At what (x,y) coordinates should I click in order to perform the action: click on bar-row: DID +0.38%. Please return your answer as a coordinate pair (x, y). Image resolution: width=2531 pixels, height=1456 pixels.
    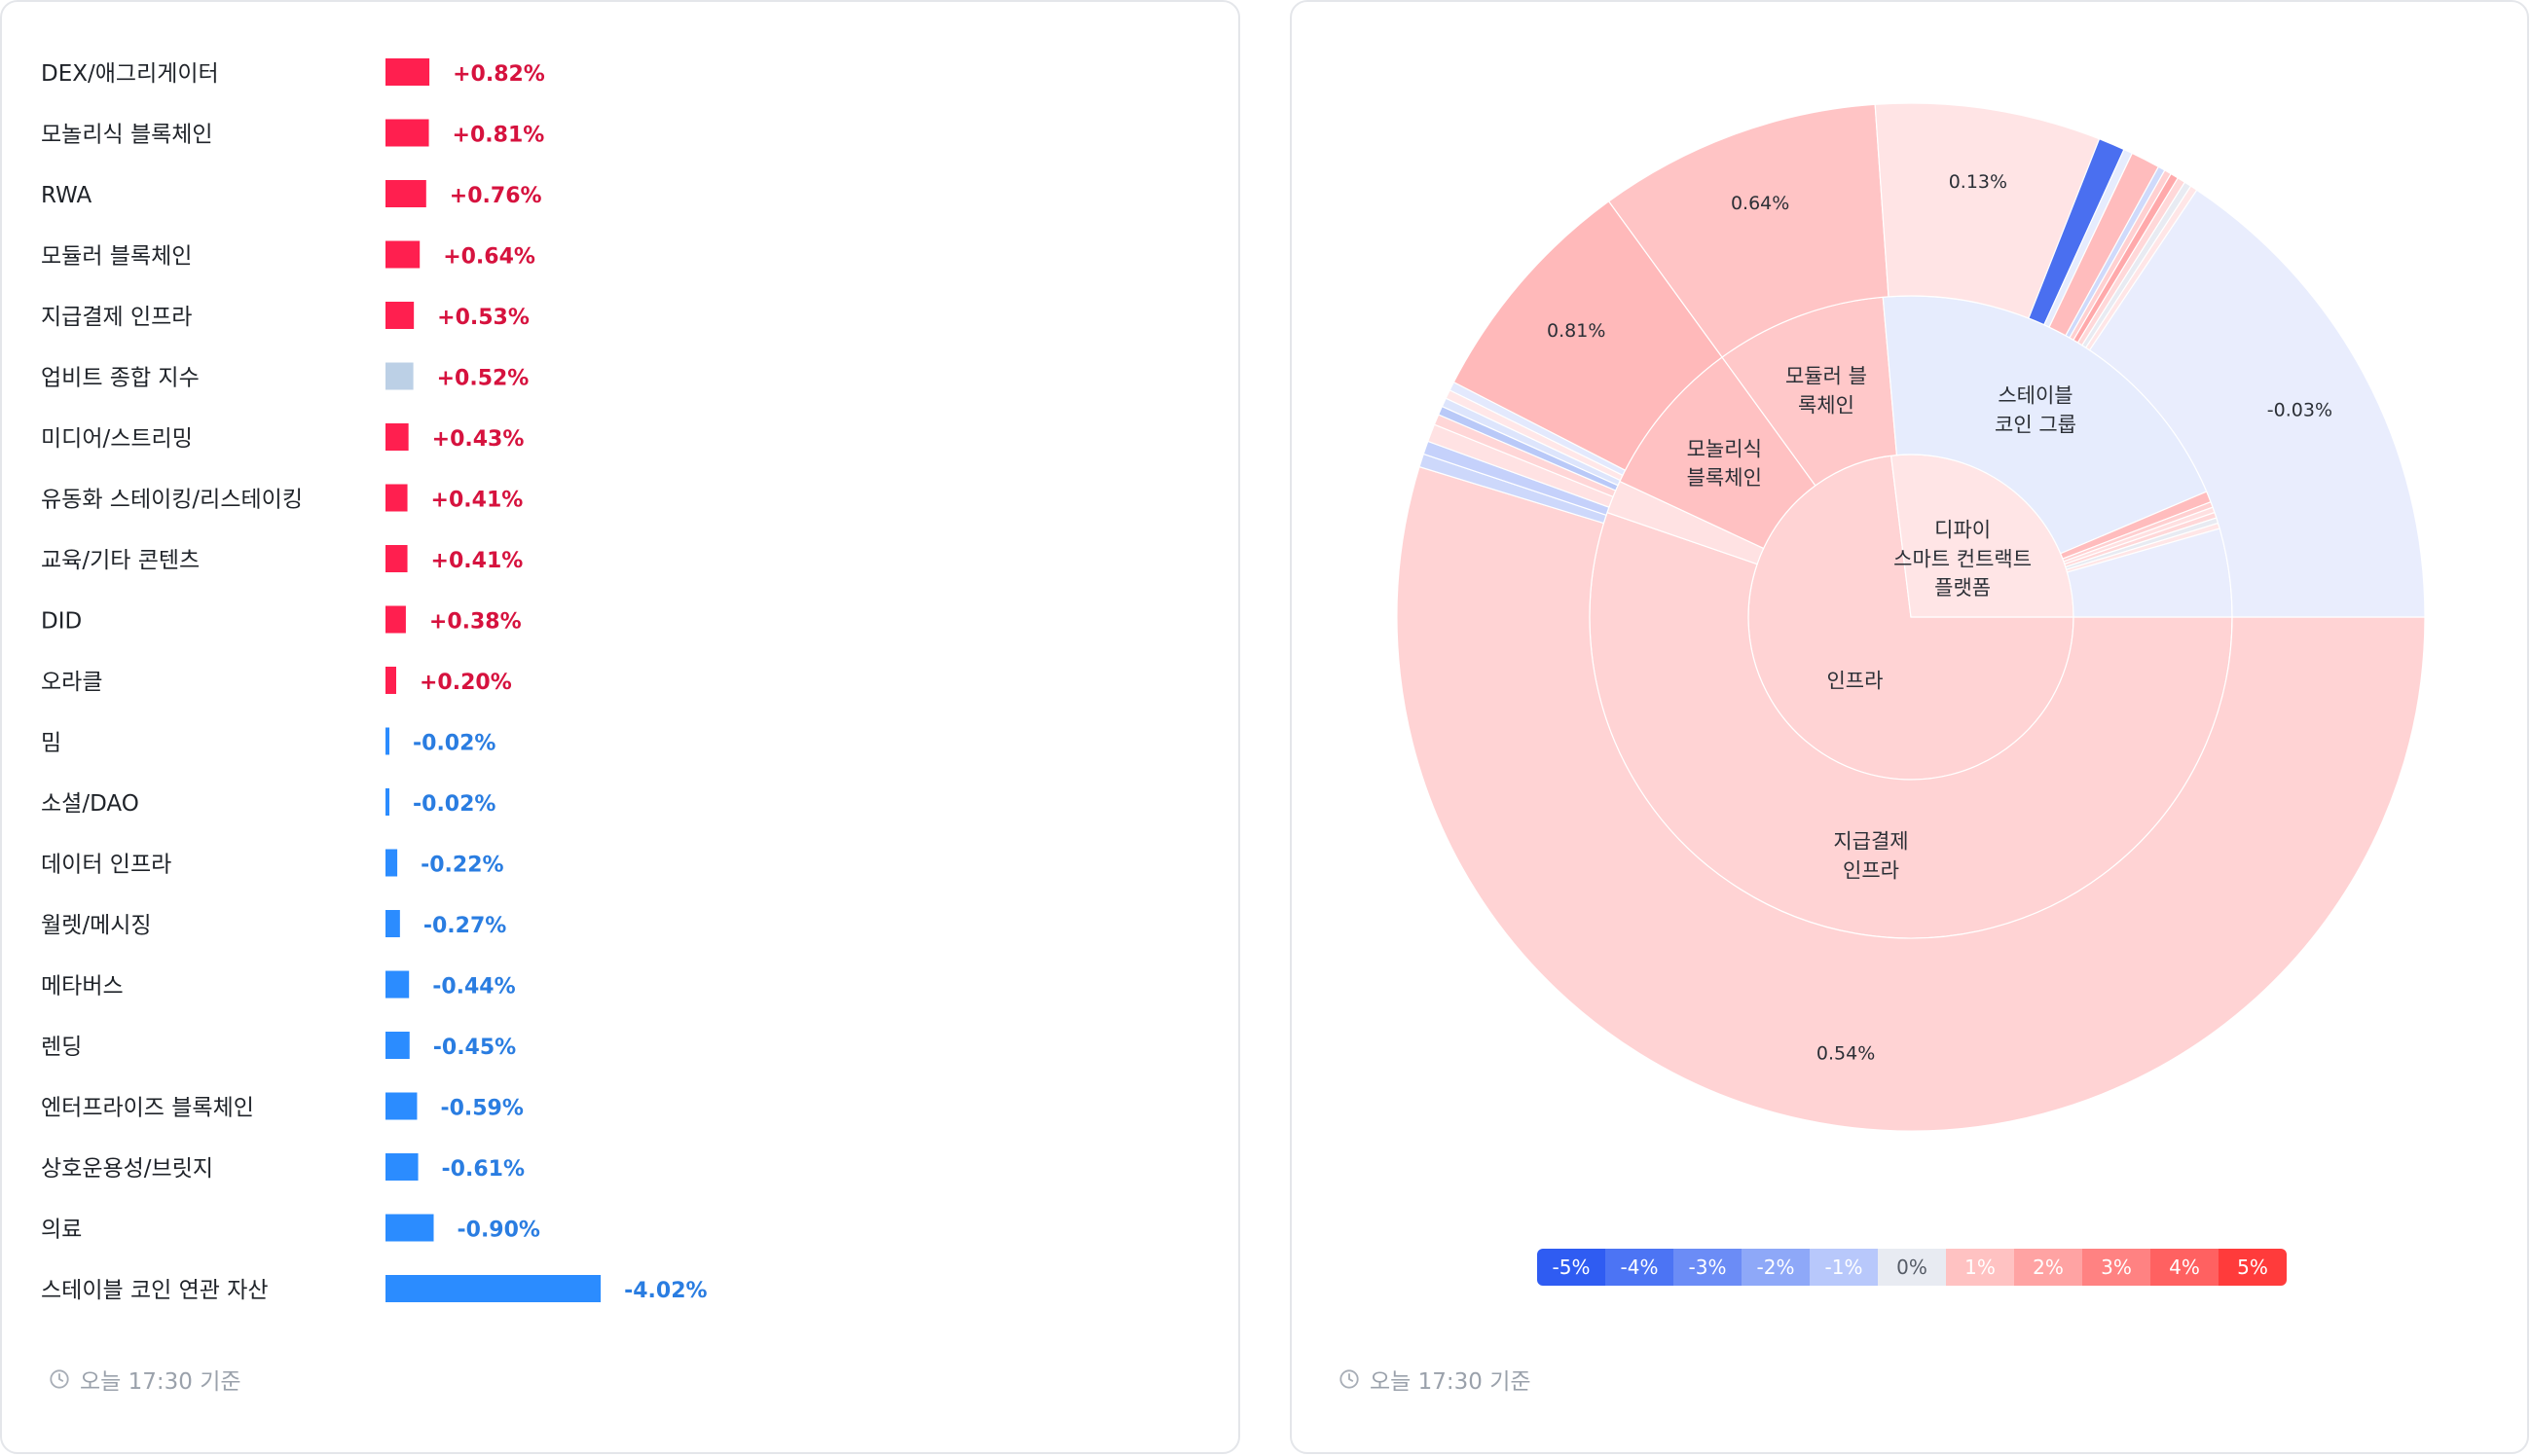
    Looking at the image, I should click on (281, 620).